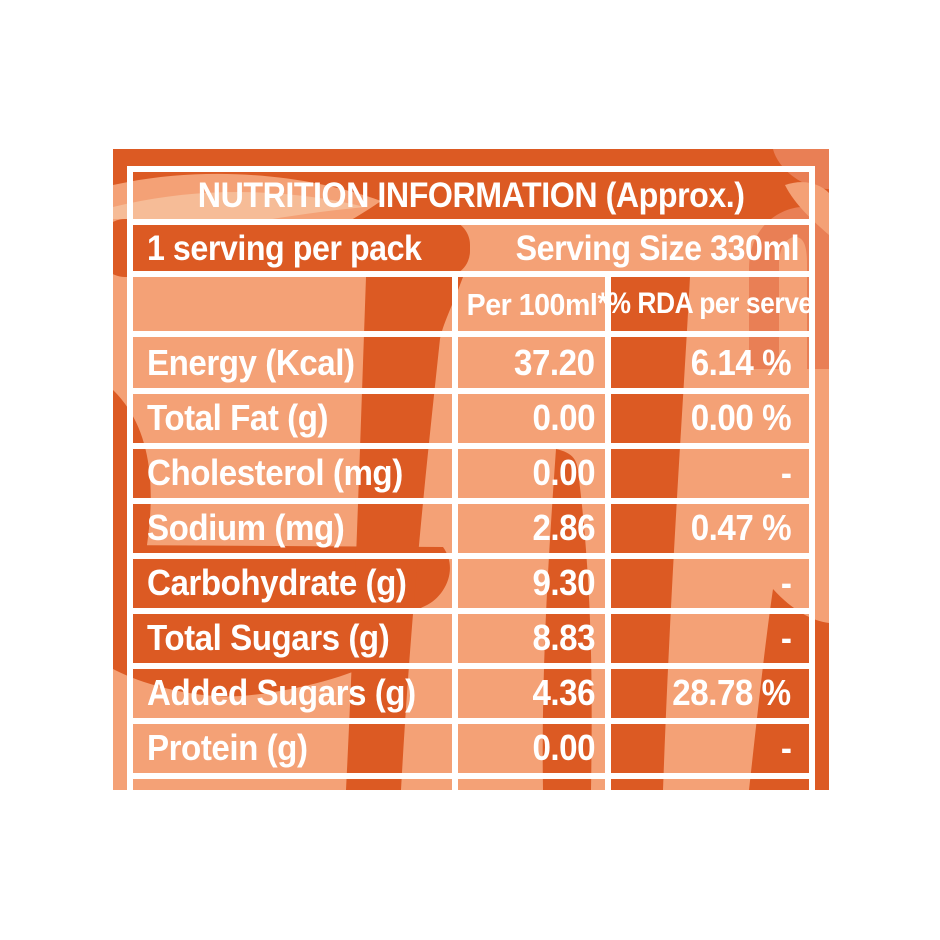 This screenshot has height=940, width=940. Describe the element at coordinates (741, 527) in the screenshot. I see `value-rda-per-serve: 0.47 %` at that location.